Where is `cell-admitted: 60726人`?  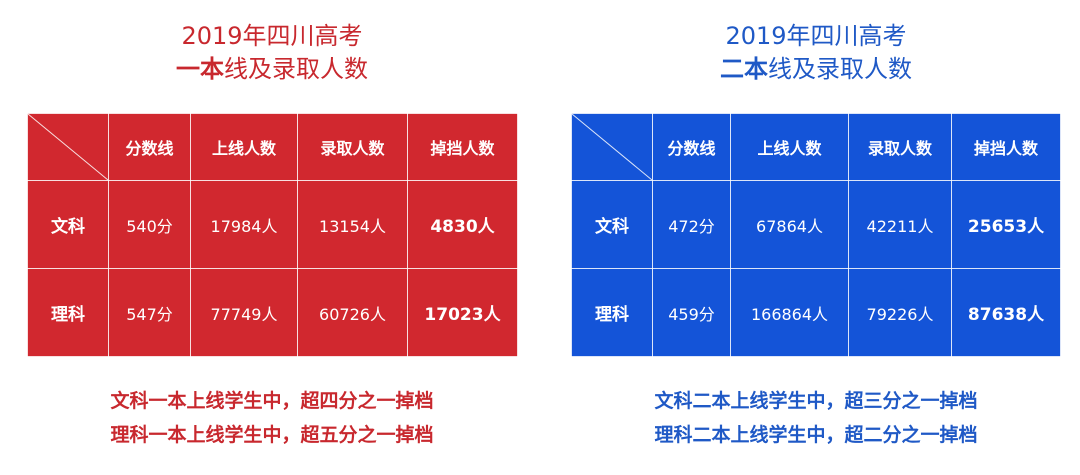
cell-admitted: 60726人 is located at coordinates (352, 312).